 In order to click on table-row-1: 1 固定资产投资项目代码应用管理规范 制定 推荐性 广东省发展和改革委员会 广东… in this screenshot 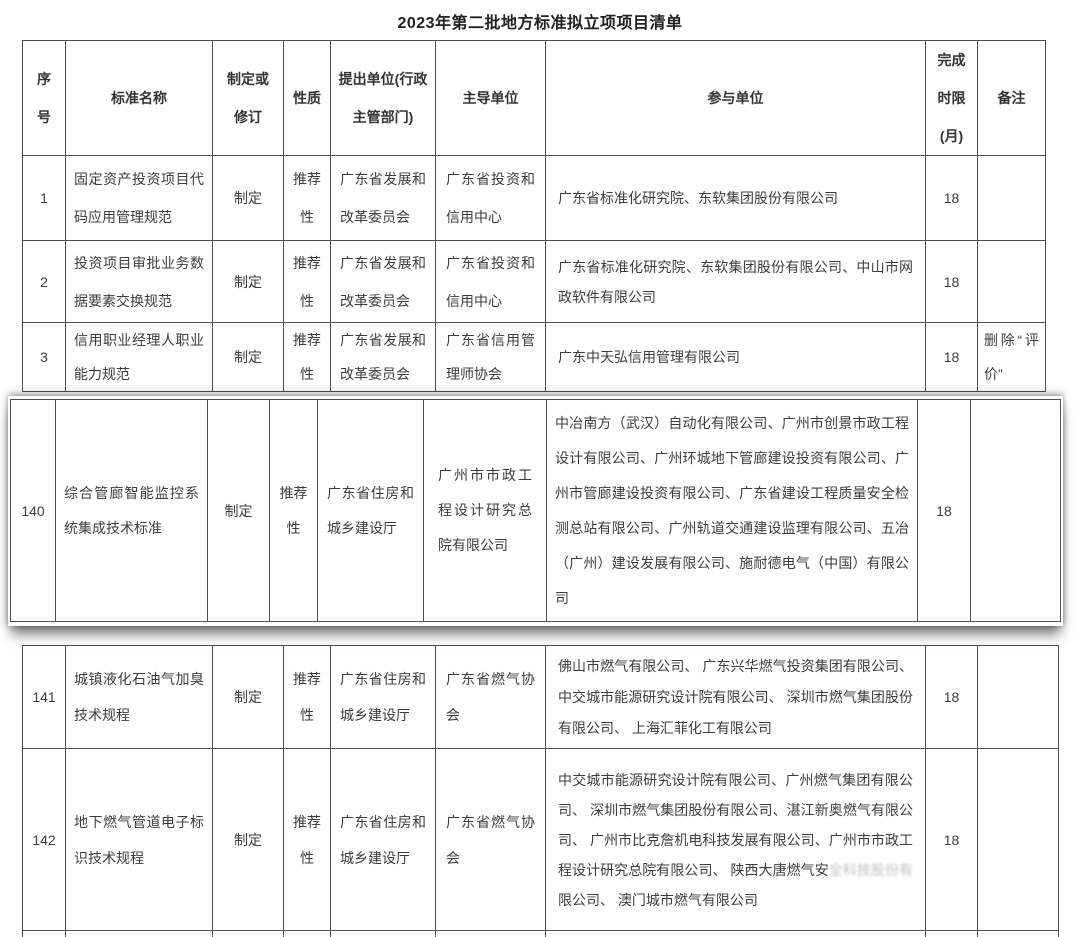, I will do `click(534, 198)`.